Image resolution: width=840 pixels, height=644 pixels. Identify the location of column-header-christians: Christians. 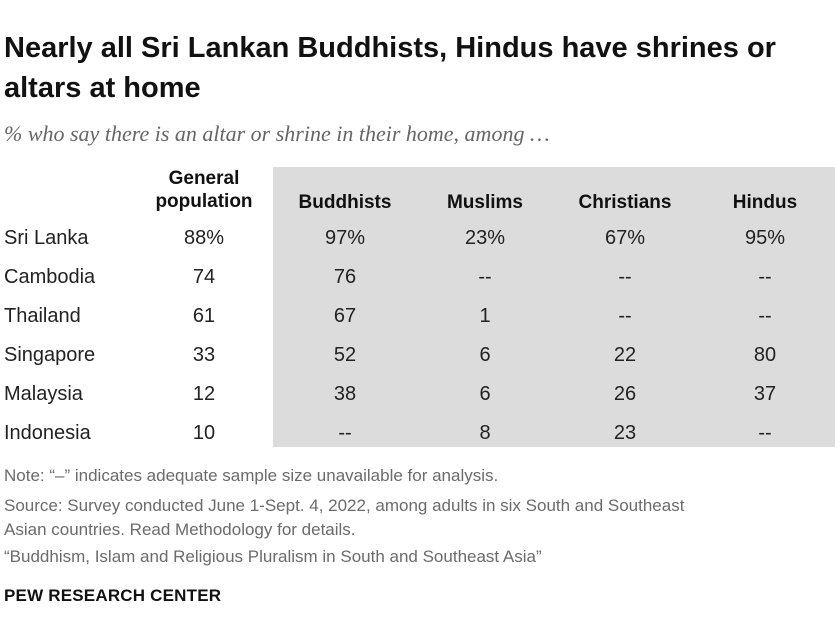
(625, 202).